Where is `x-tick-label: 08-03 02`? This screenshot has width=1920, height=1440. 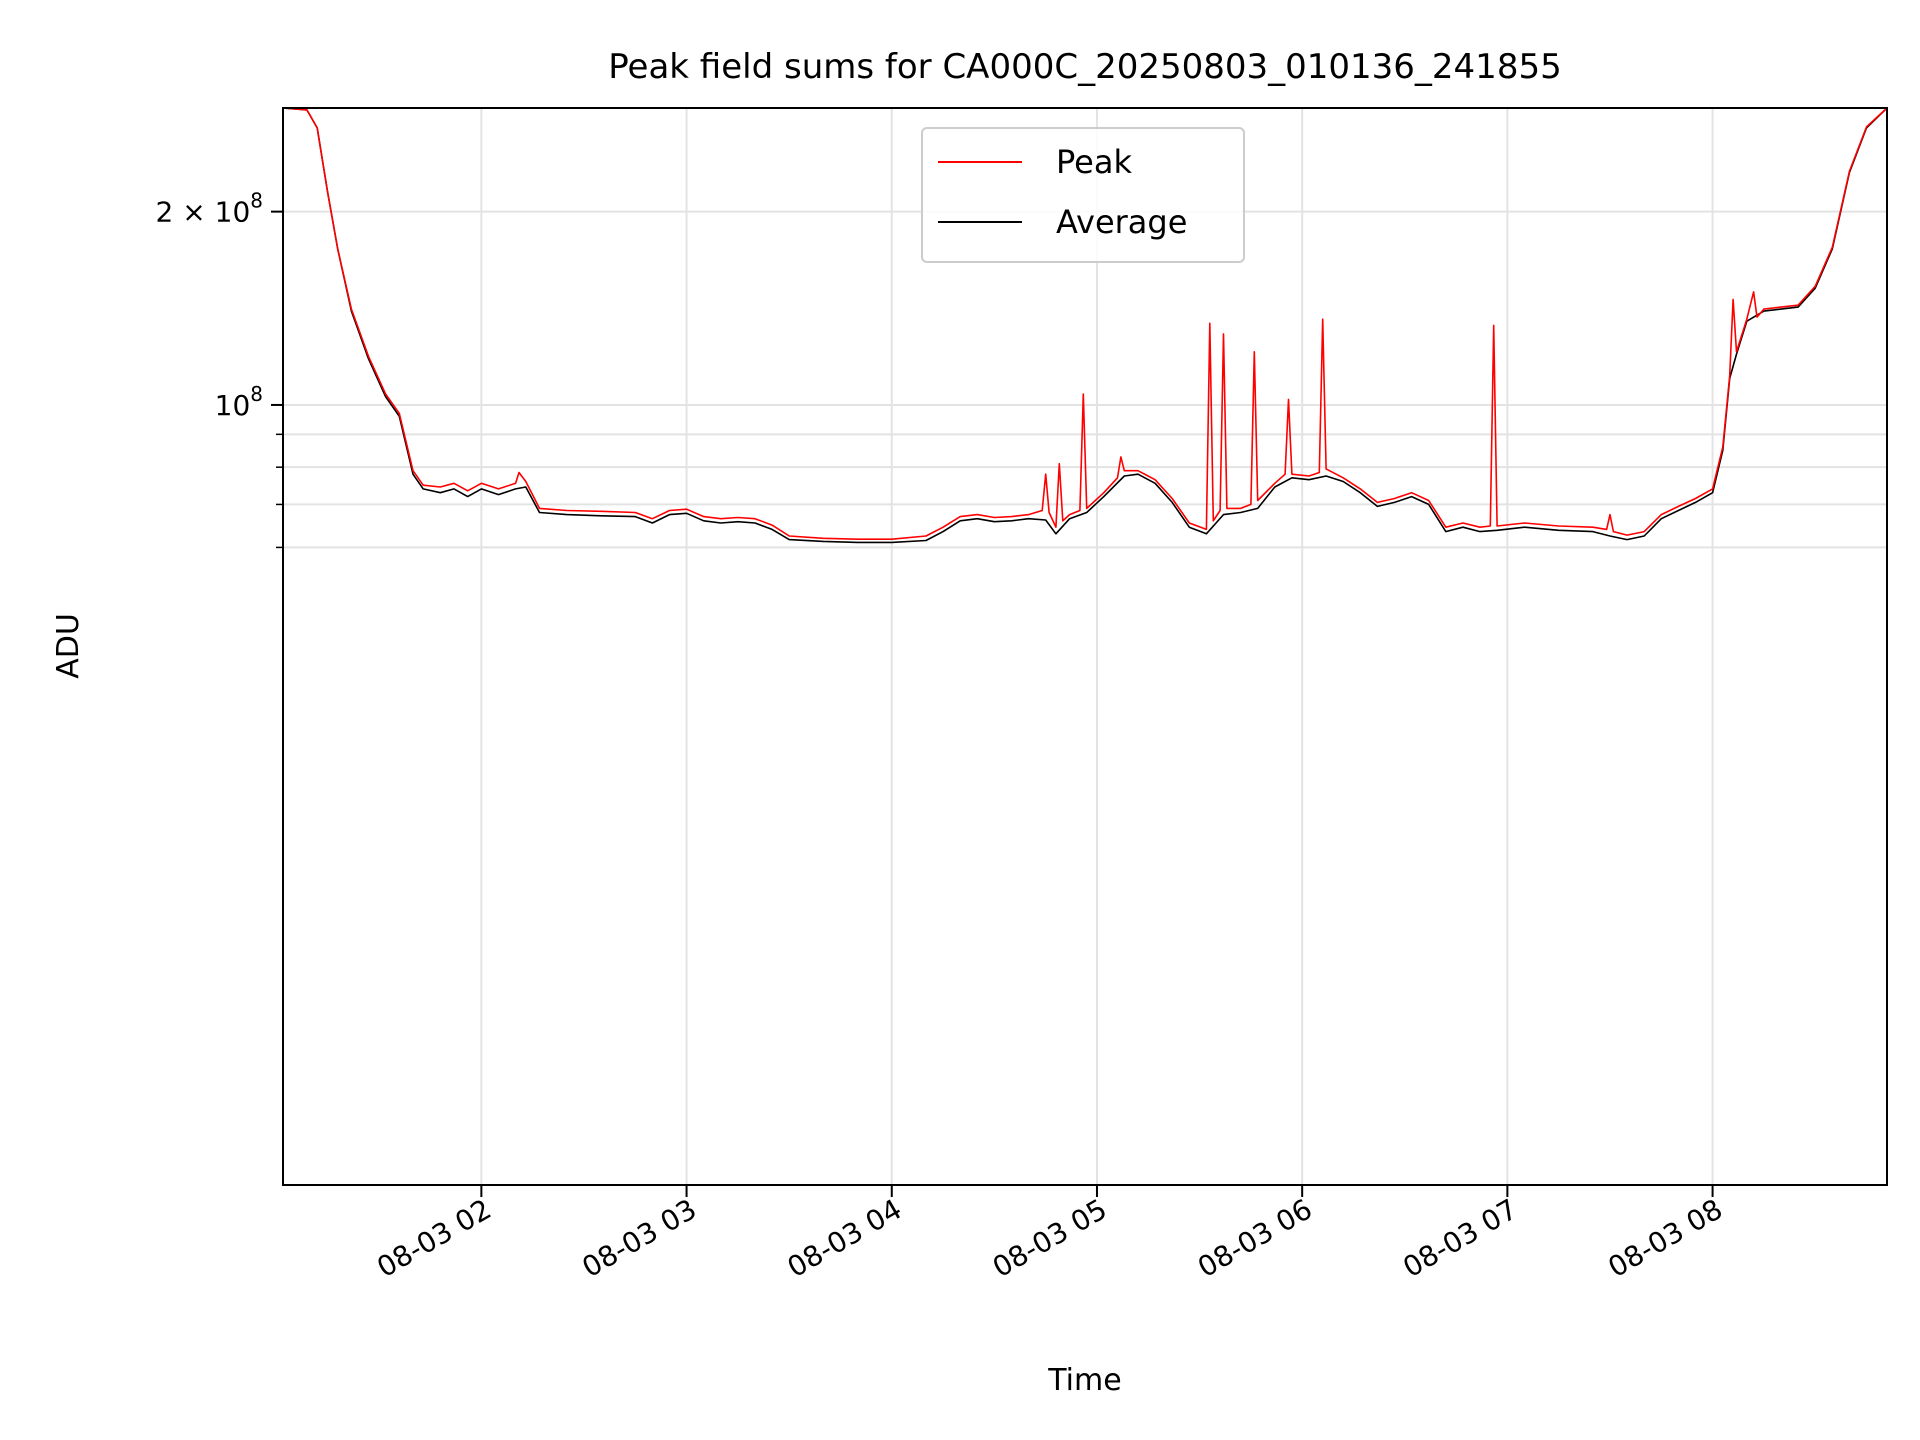
x-tick-label: 08-03 02 is located at coordinates (434, 1238).